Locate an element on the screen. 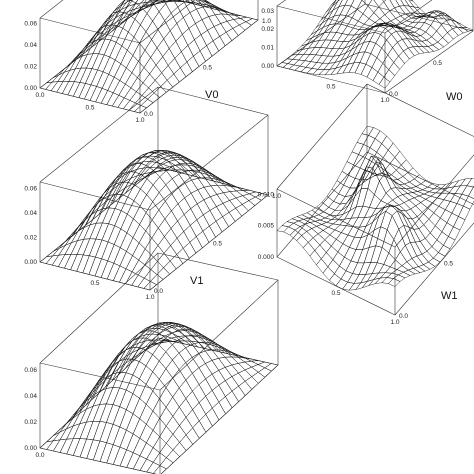  panel-label: V0 is located at coordinates (211, 95).